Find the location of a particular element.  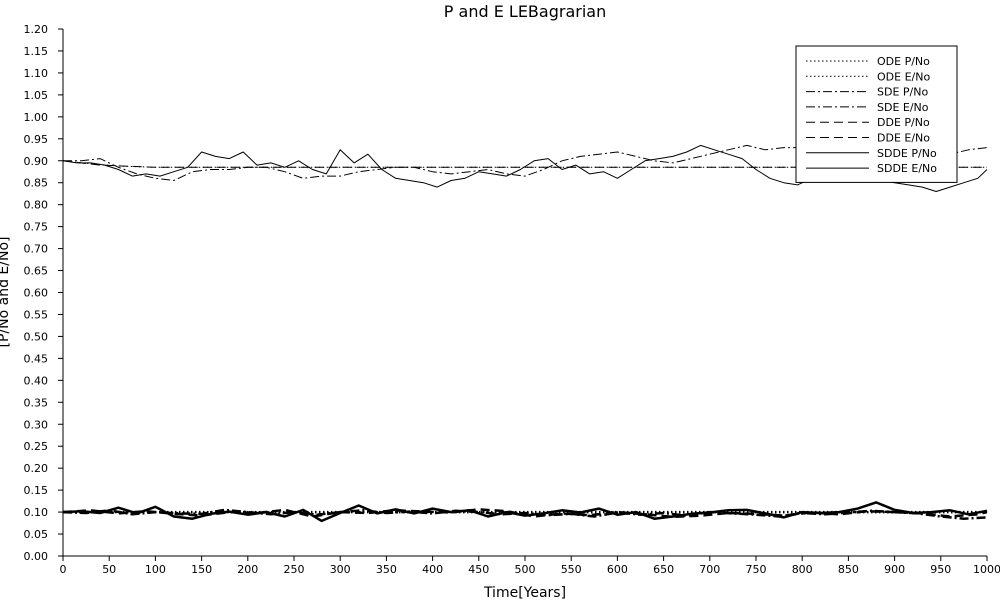

x-tick-label: 950 is located at coordinates (940, 569).